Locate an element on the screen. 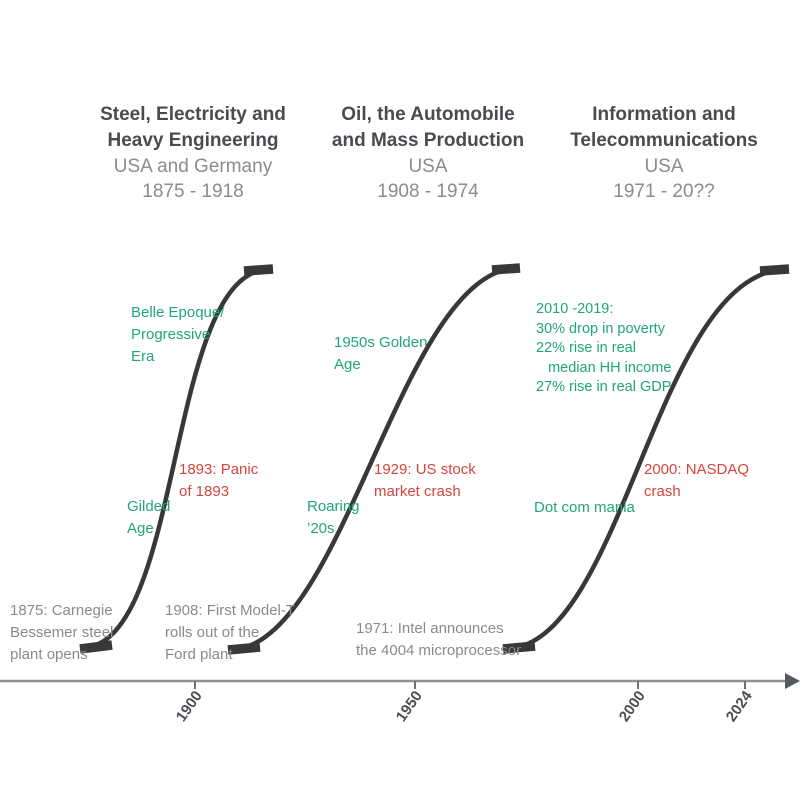 The image size is (800, 800). tick-label-2024: 2024 is located at coordinates (739, 706).